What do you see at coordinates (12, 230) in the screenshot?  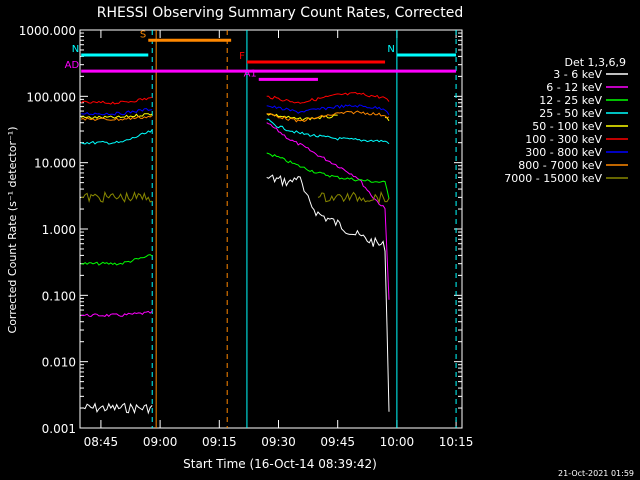 I see `y-axis-label: Corrected Count Rate (s⁻¹ detector⁻¹)` at bounding box center [12, 230].